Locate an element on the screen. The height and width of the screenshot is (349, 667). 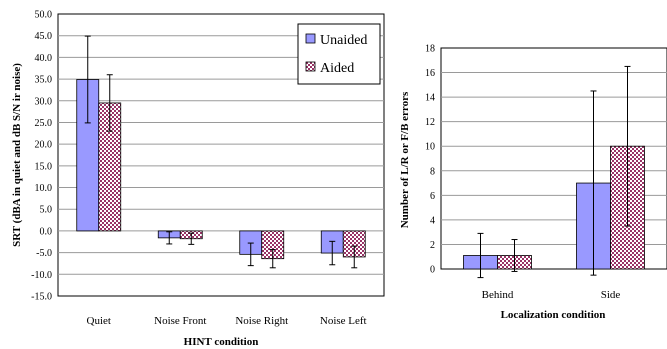
localization-y-axis-title: Number of L/R or F/B errors is located at coordinates (405, 159).